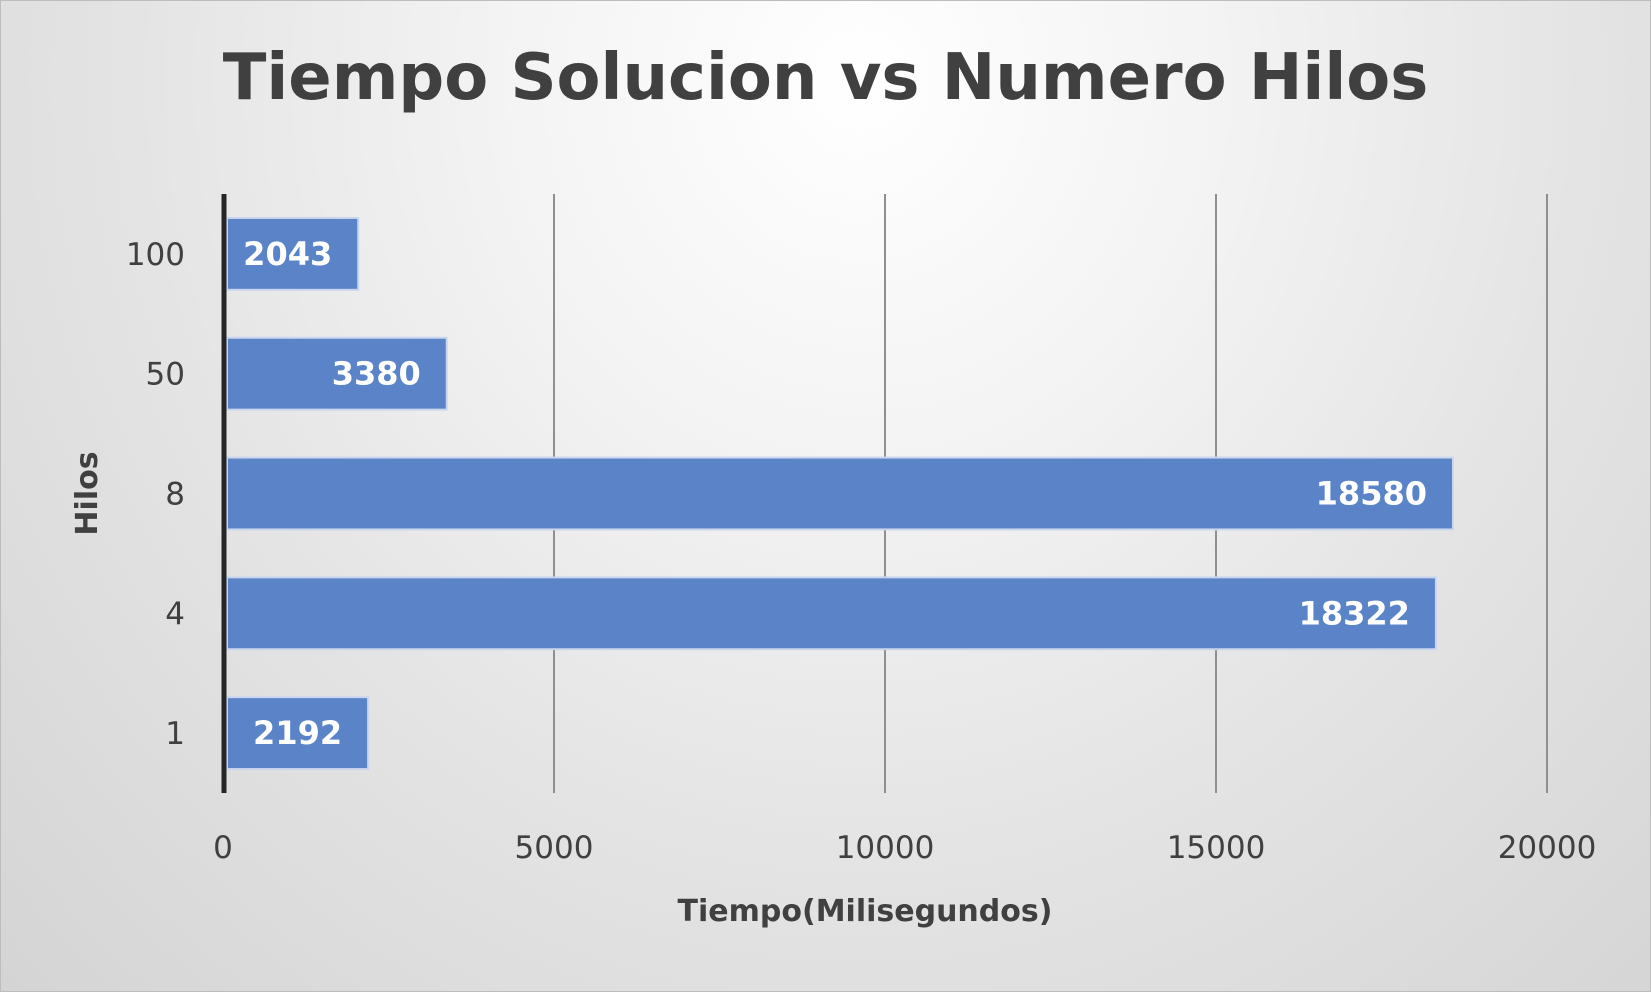 The width and height of the screenshot is (1651, 992). I want to click on x-tick-label: 0, so click(223, 848).